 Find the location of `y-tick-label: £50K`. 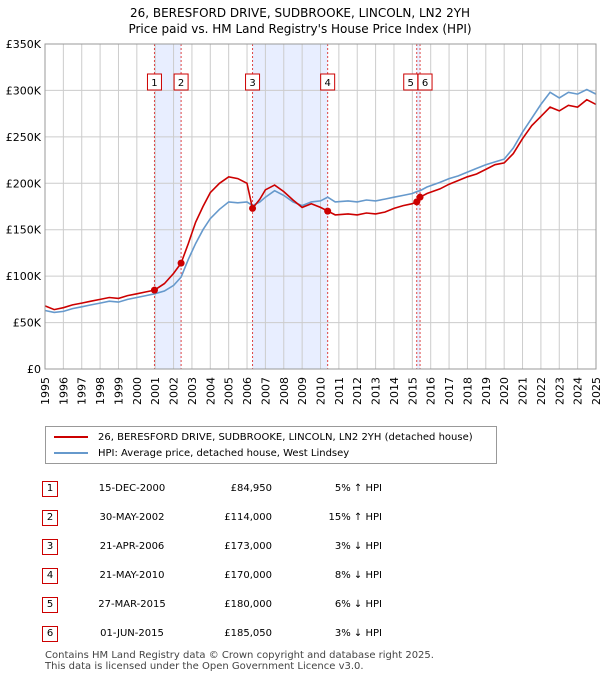

y-tick-label: £50K is located at coordinates (27, 323).